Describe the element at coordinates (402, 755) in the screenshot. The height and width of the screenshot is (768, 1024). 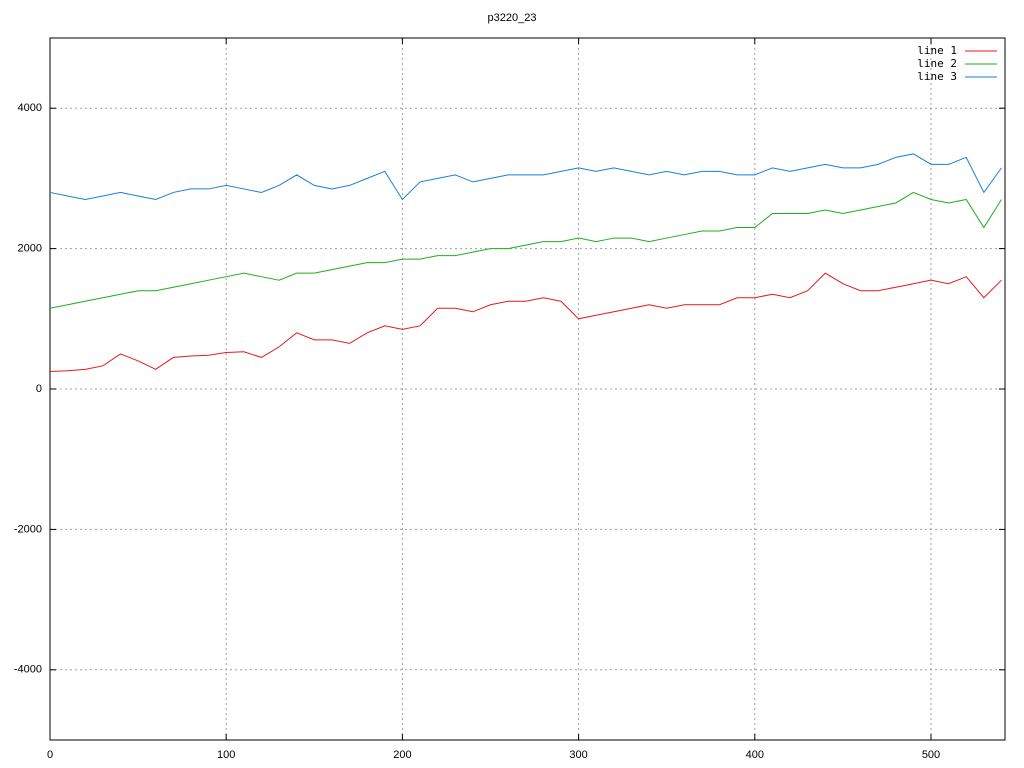
I see `x-tick-label: 200` at that location.